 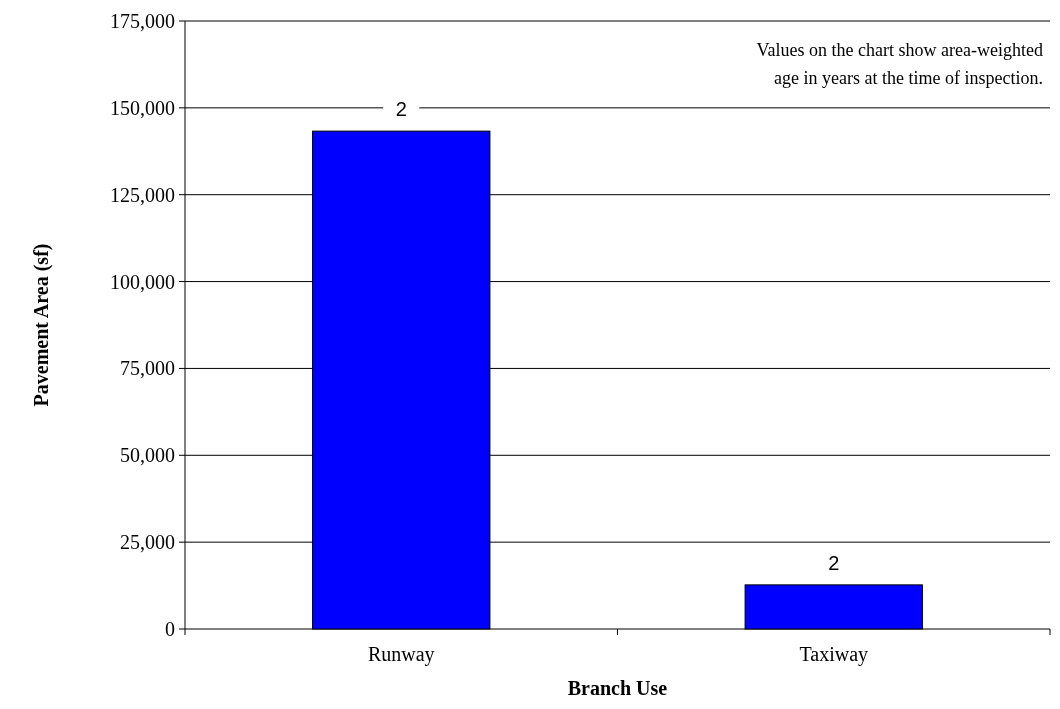 I want to click on y-tick-label: 75,000, so click(x=147, y=368).